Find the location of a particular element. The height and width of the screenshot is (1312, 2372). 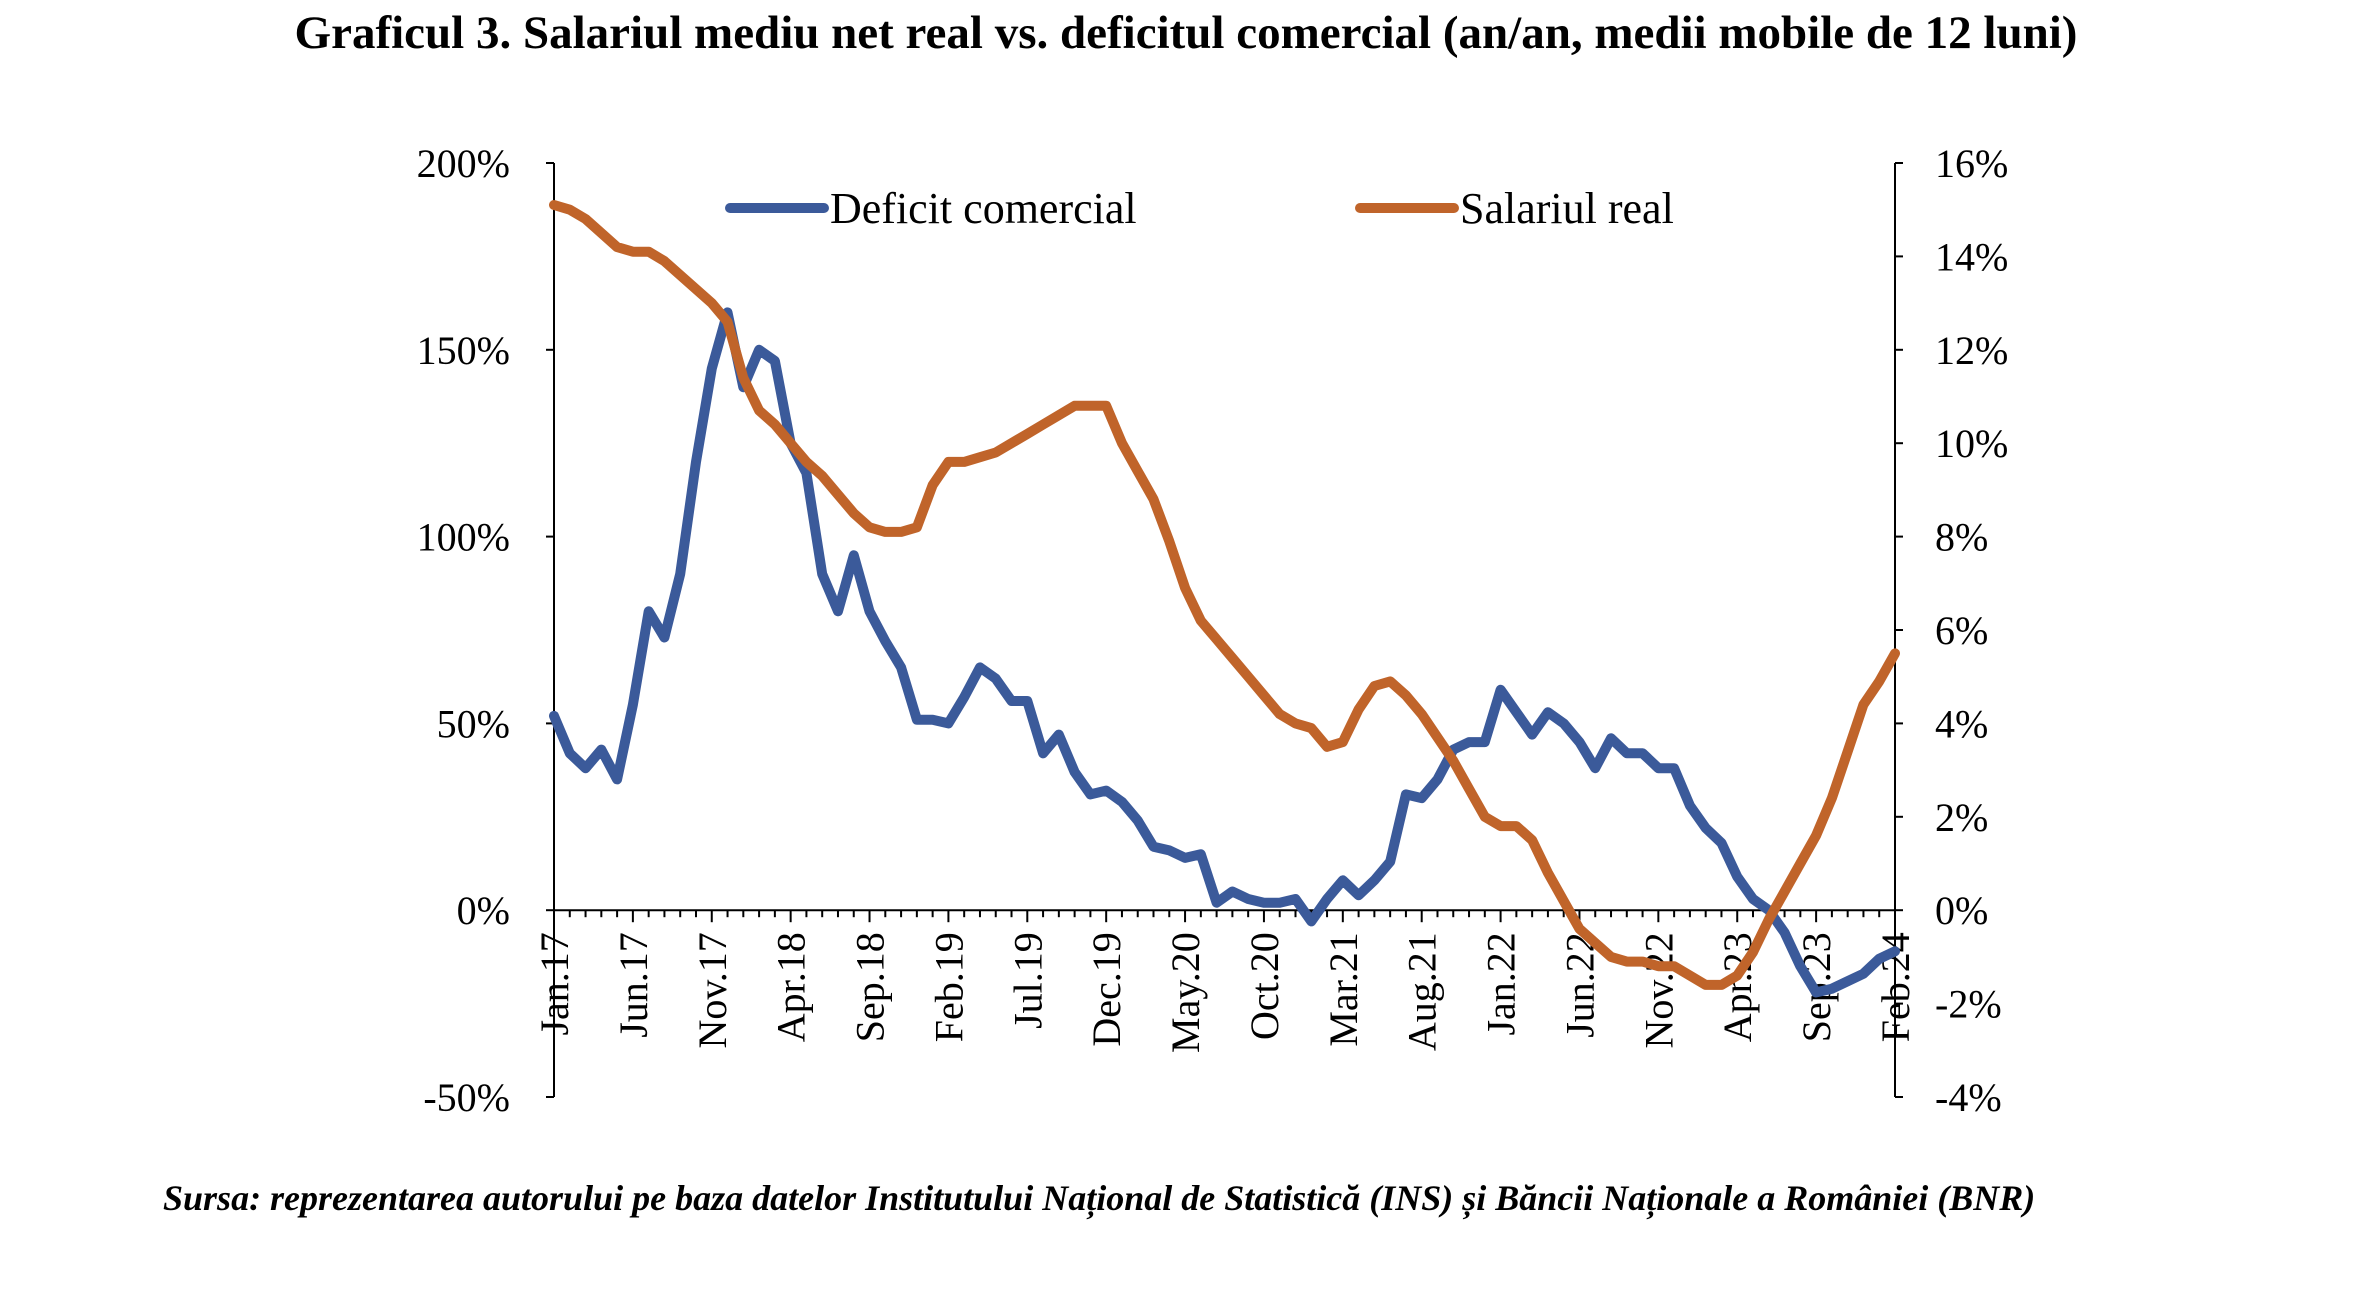

left-y-tick-label: 50% is located at coordinates (473, 723).